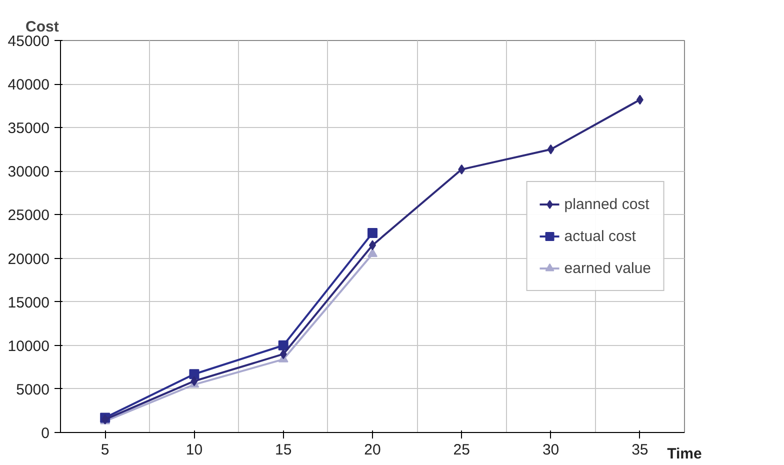  Describe the element at coordinates (461, 450) in the screenshot. I see `x-tick-label: 25` at that location.